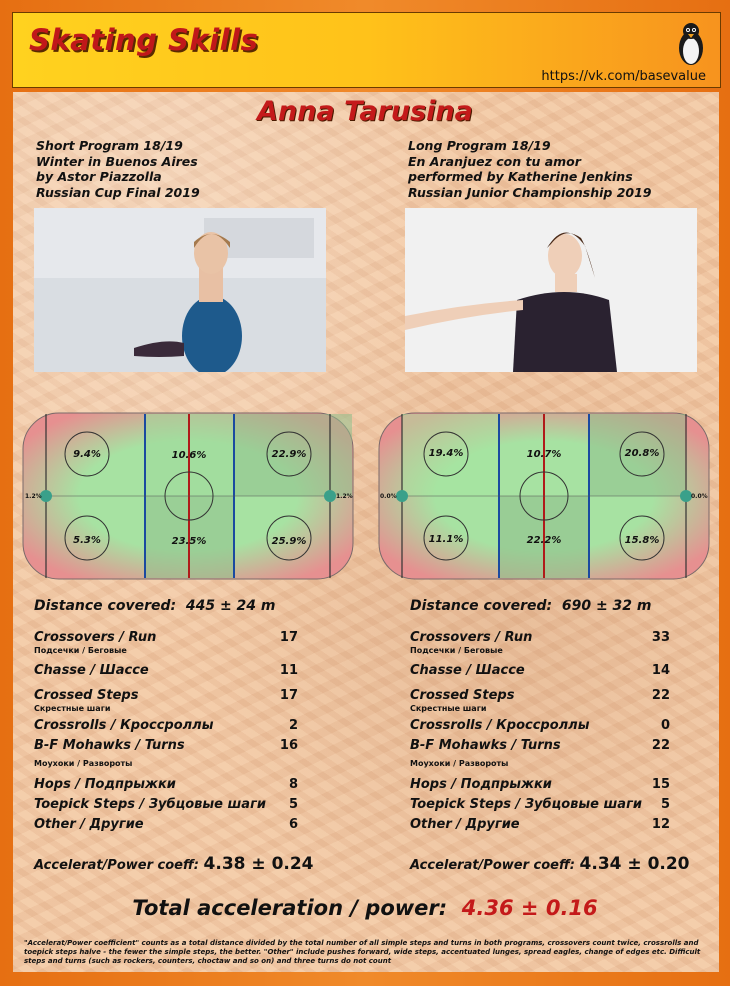 This screenshot has height=986, width=730. I want to click on long-program-music: En Aranjuez con tu amor, so click(494, 161).